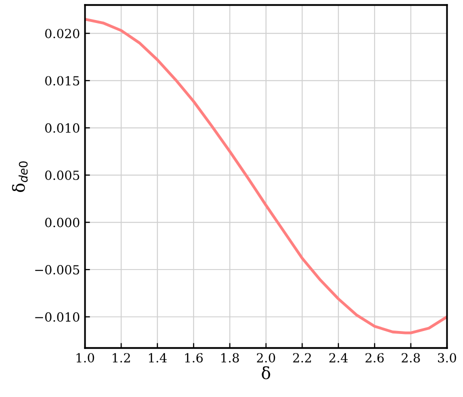  Describe the element at coordinates (57, 269) in the screenshot. I see `y-tick-label: −0.005` at that location.